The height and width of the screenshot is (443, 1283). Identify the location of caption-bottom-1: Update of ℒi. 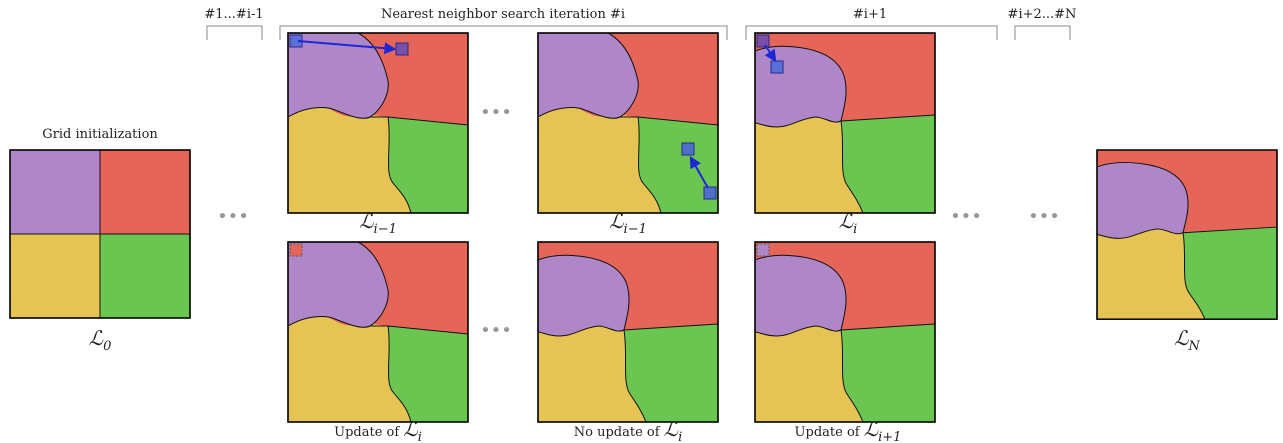
(378, 430).